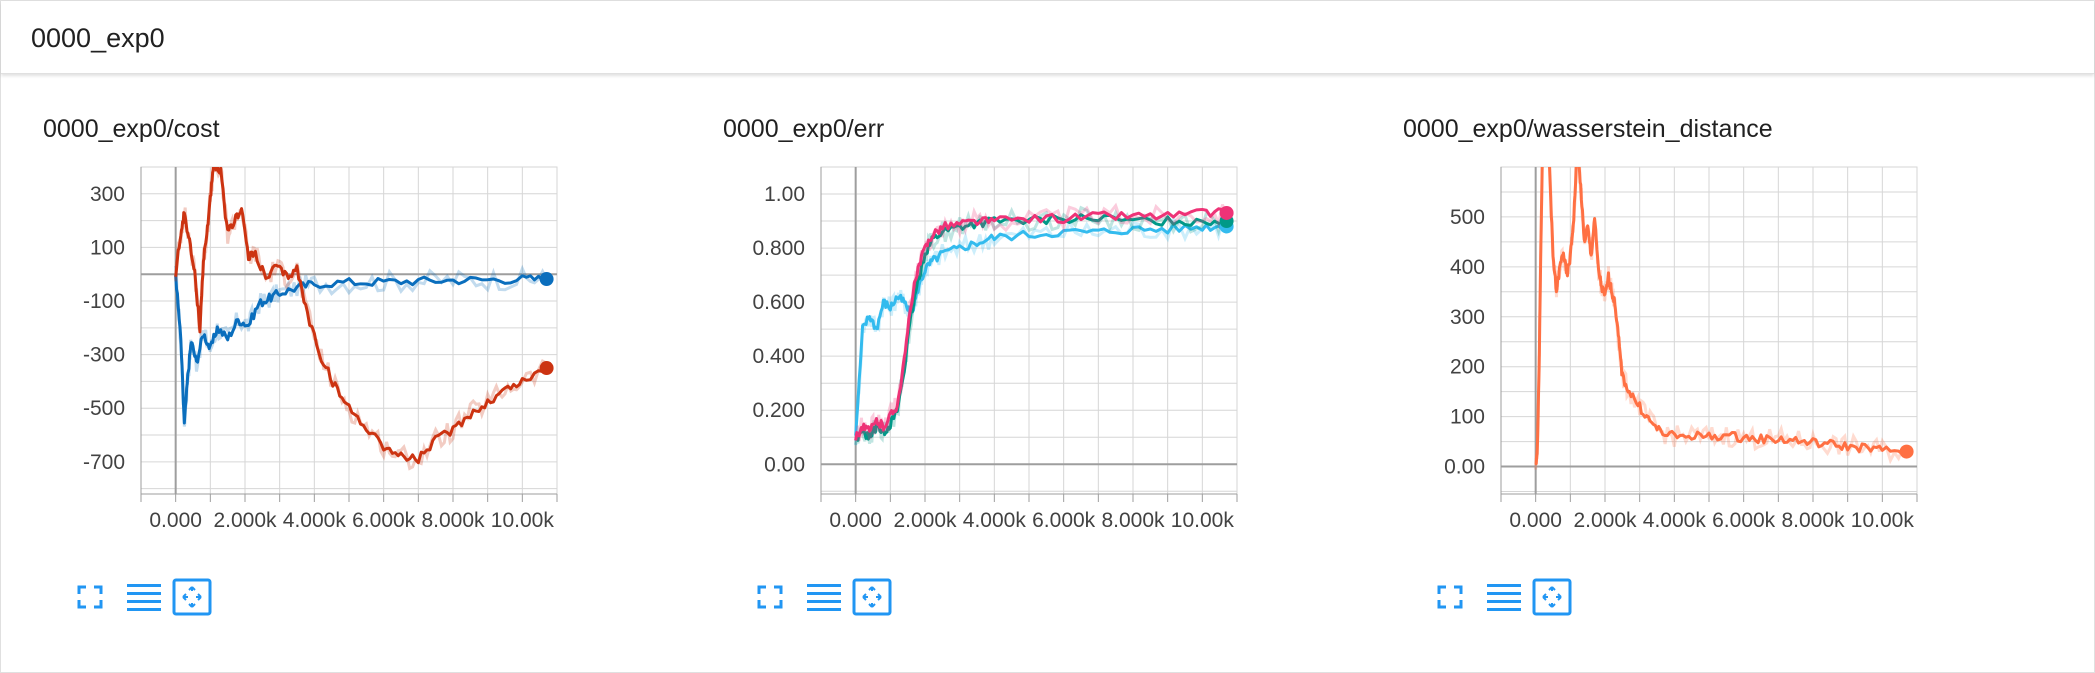  I want to click on y-tick-label: 1.00, so click(784, 194).